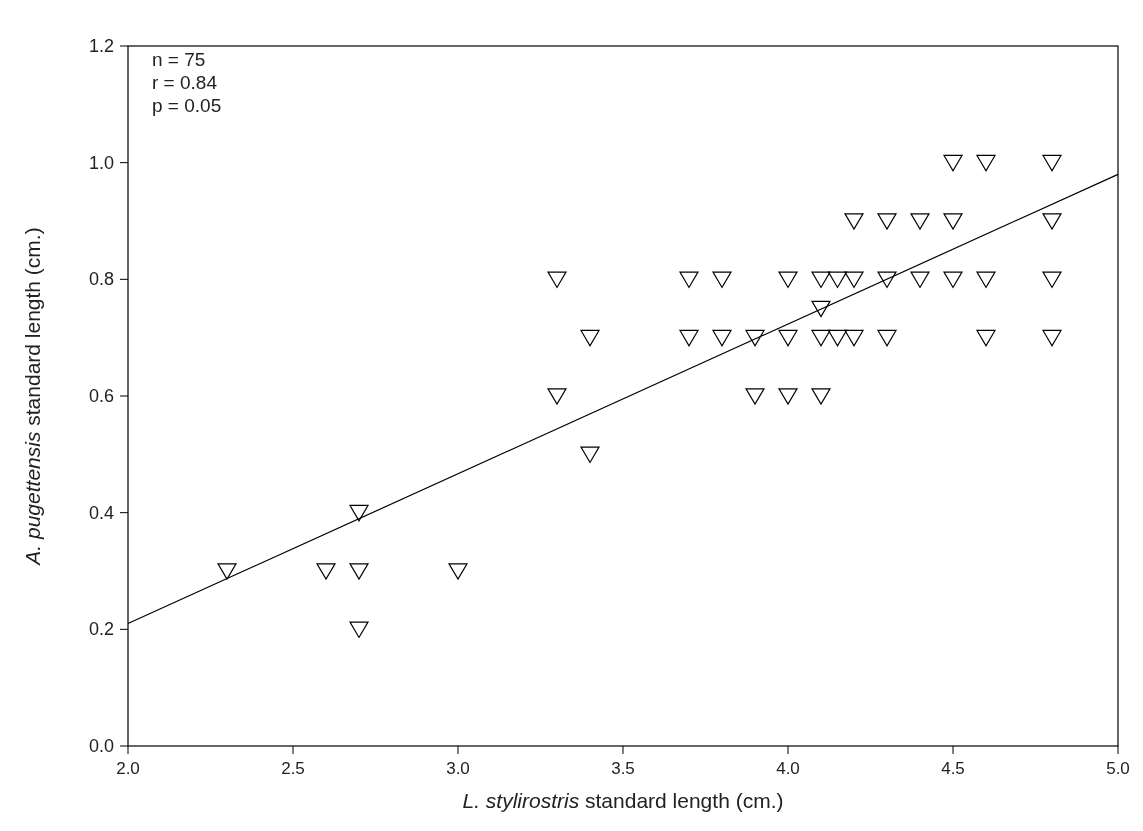 The height and width of the screenshot is (831, 1143). I want to click on annotation: n = 75, so click(179, 59).